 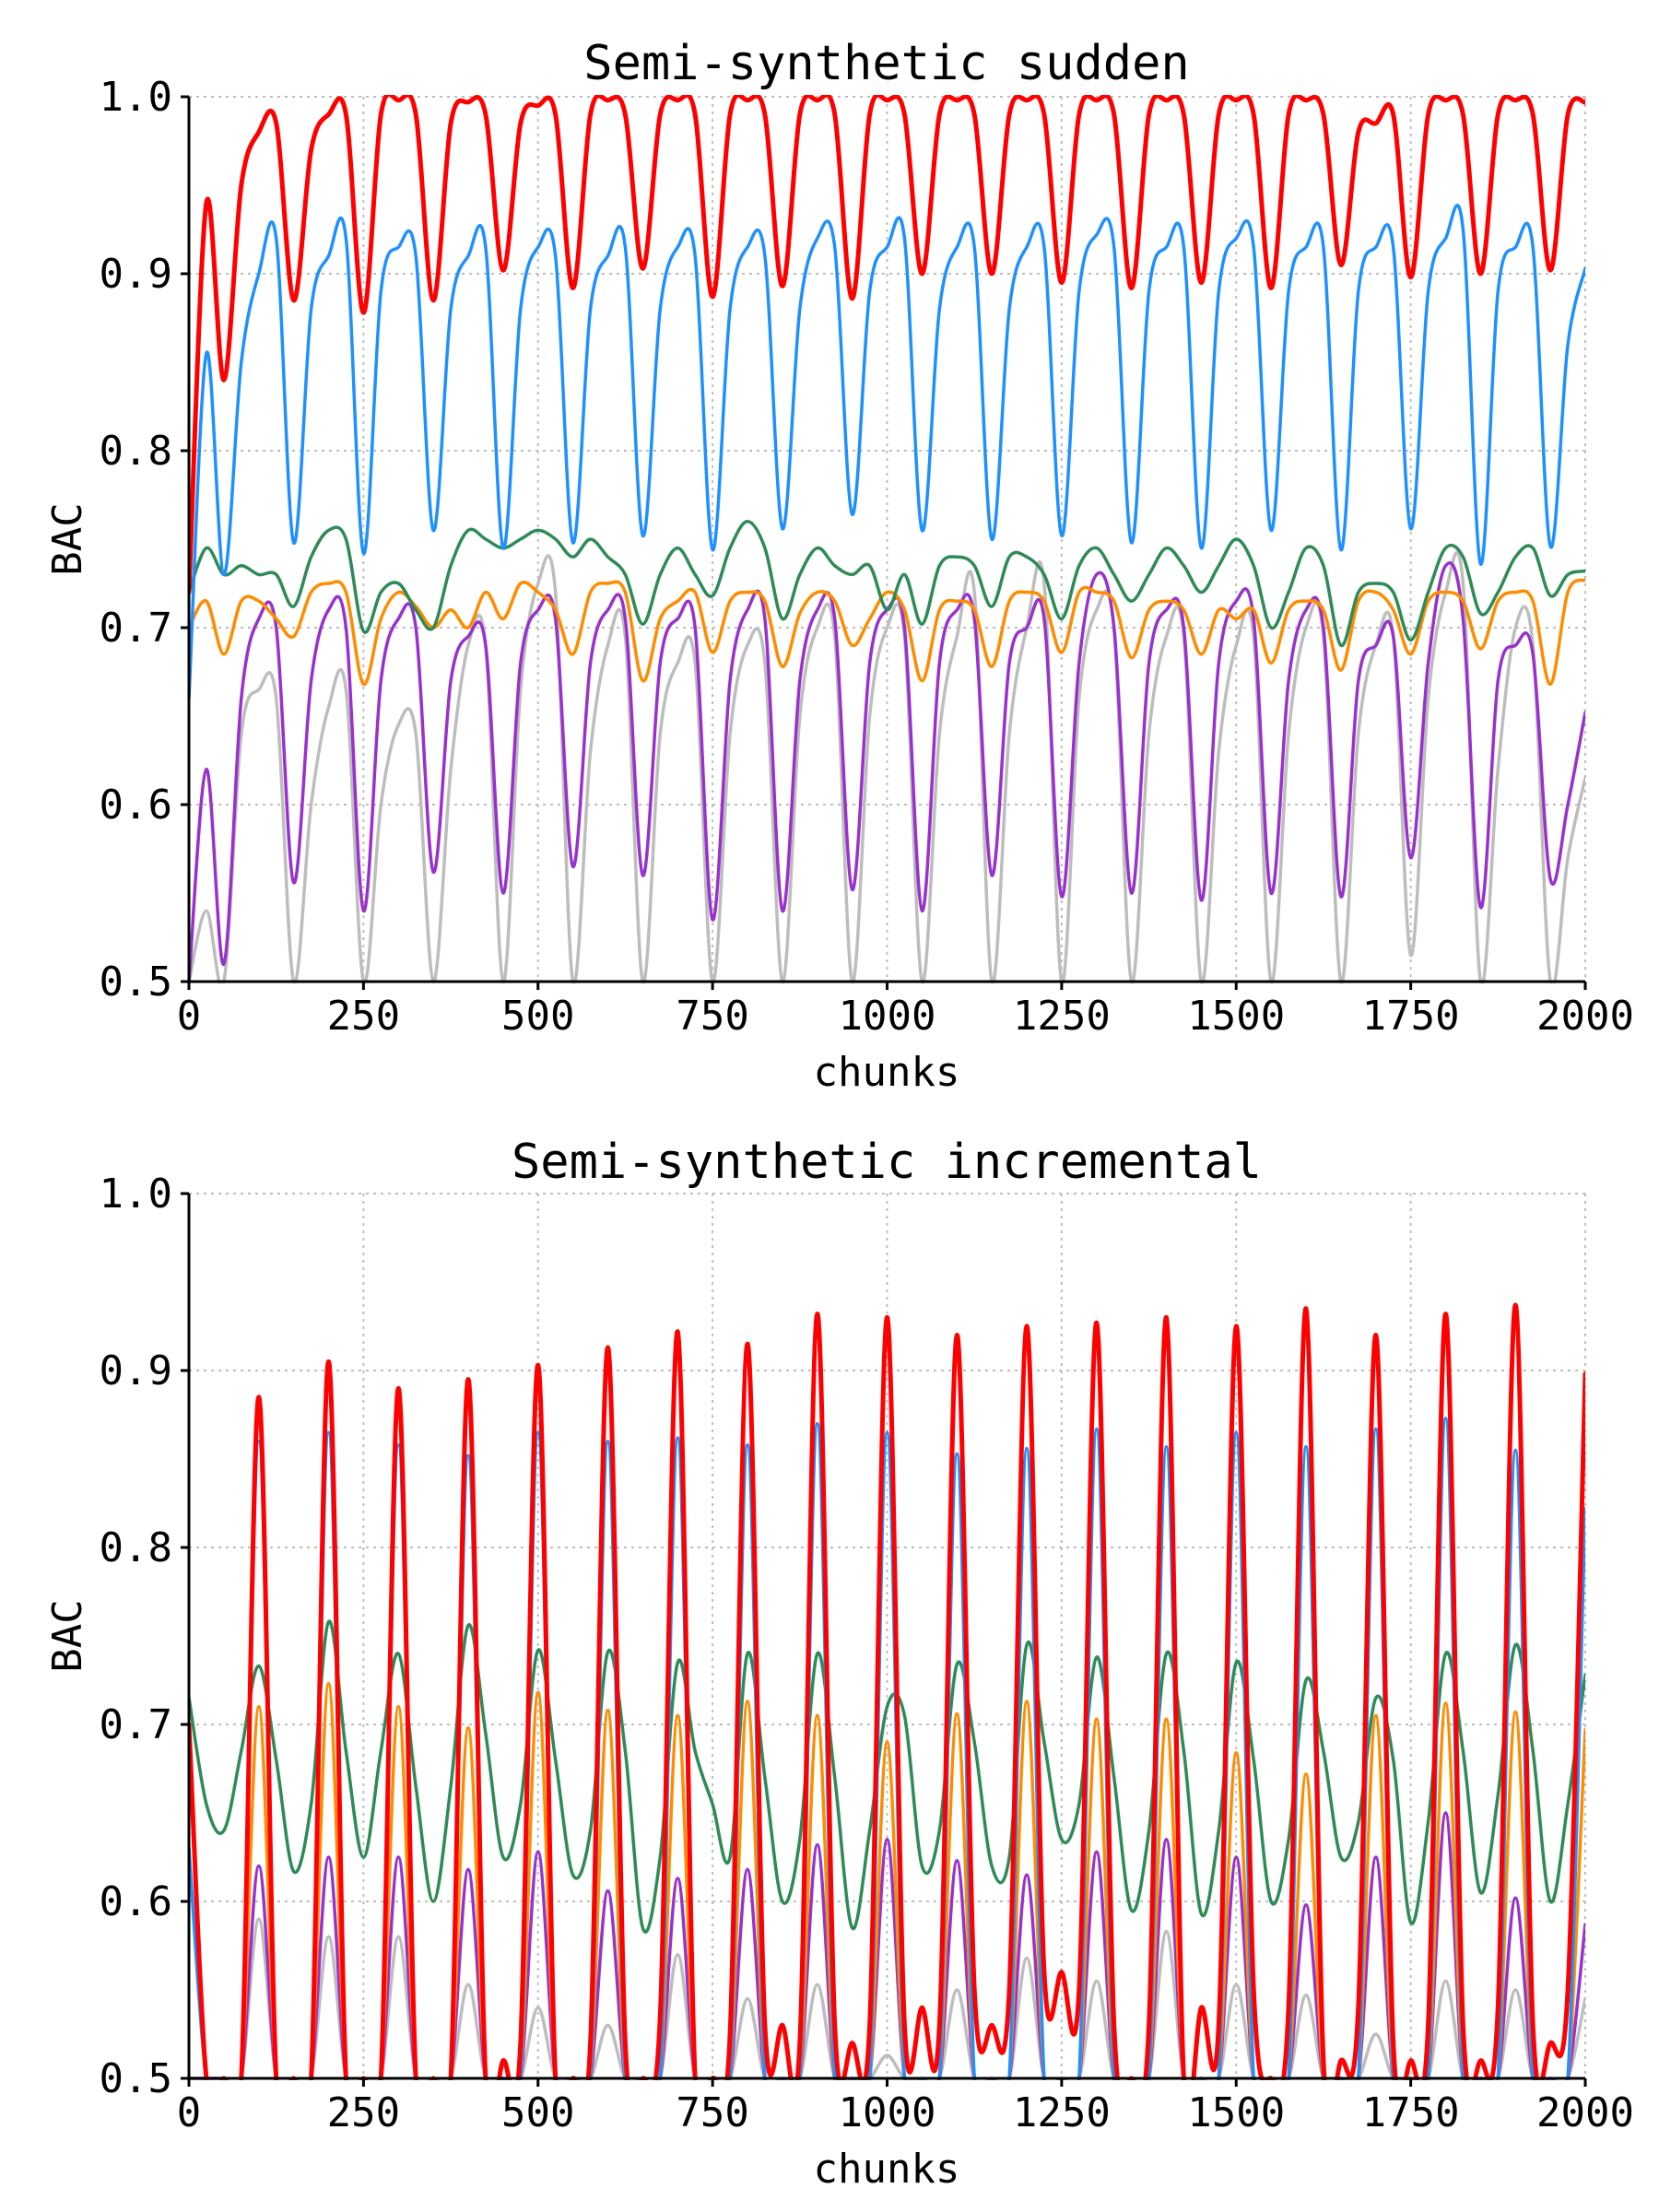 I want to click on chart-title: Semi-synthetic sudden, so click(x=886, y=63).